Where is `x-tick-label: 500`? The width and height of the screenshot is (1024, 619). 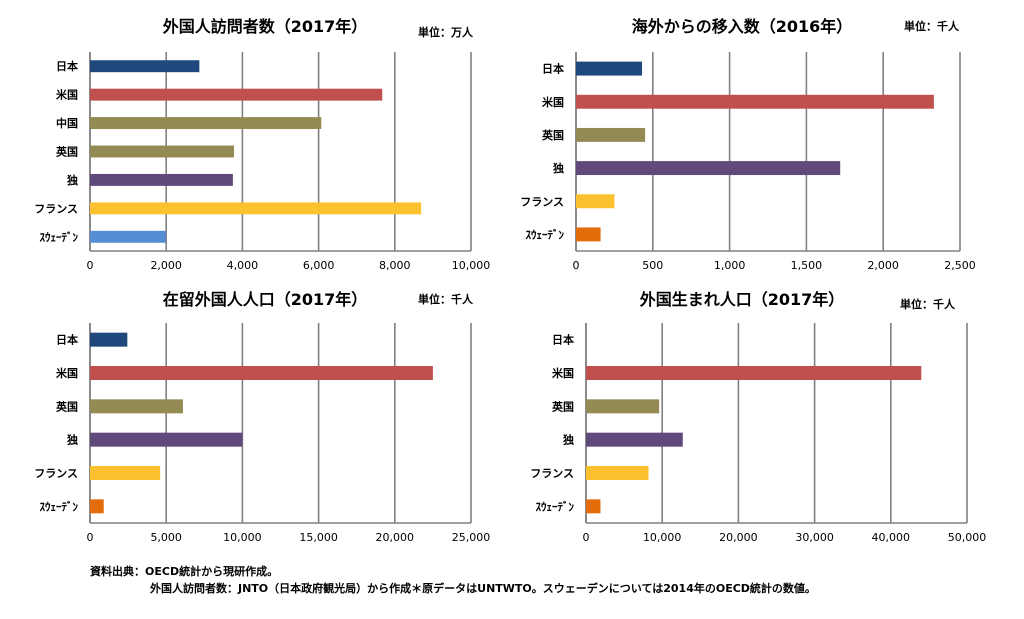
x-tick-label: 500 is located at coordinates (652, 265).